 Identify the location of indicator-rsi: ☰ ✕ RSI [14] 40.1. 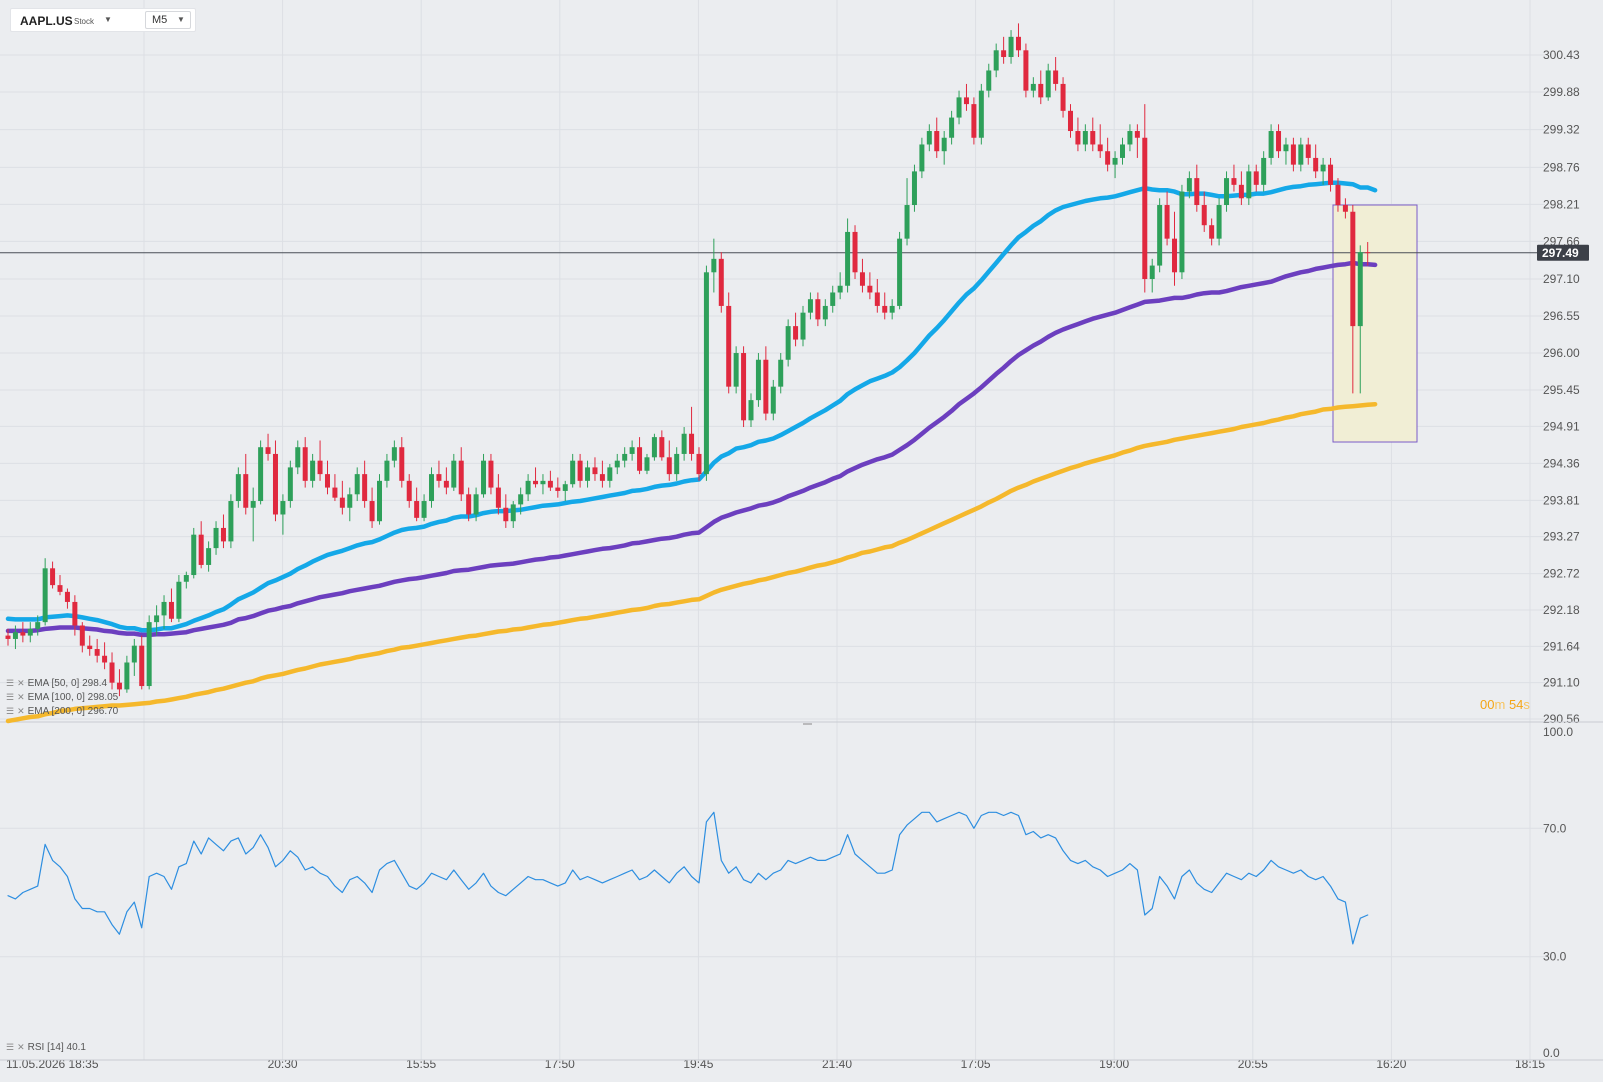
(46, 1047).